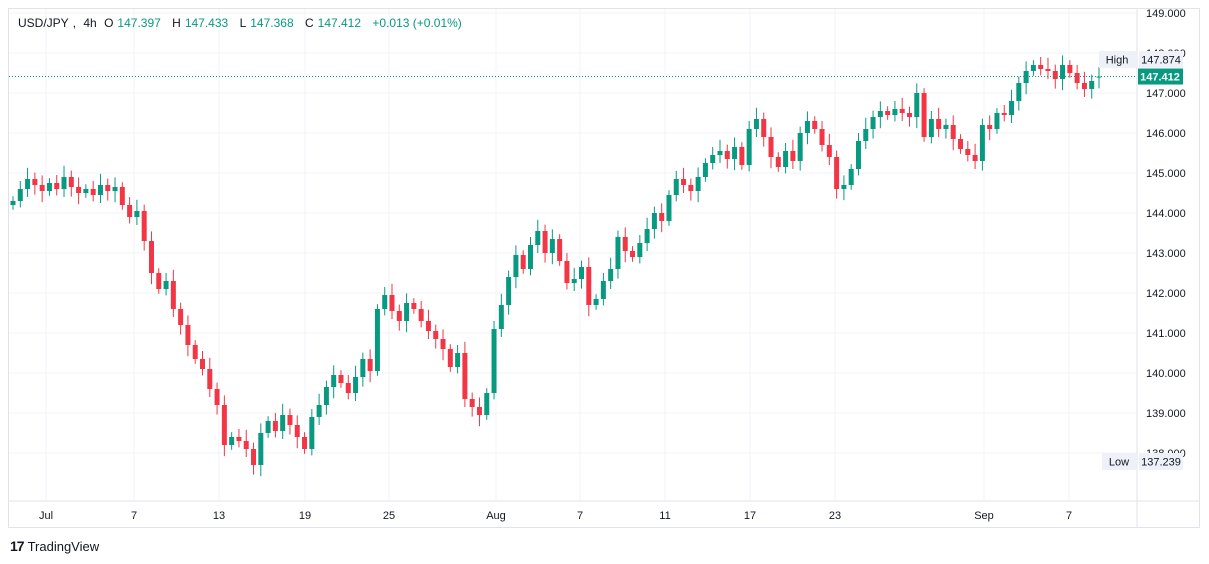 This screenshot has height=564, width=1209. What do you see at coordinates (90, 23) in the screenshot?
I see `interval-label: 4h` at bounding box center [90, 23].